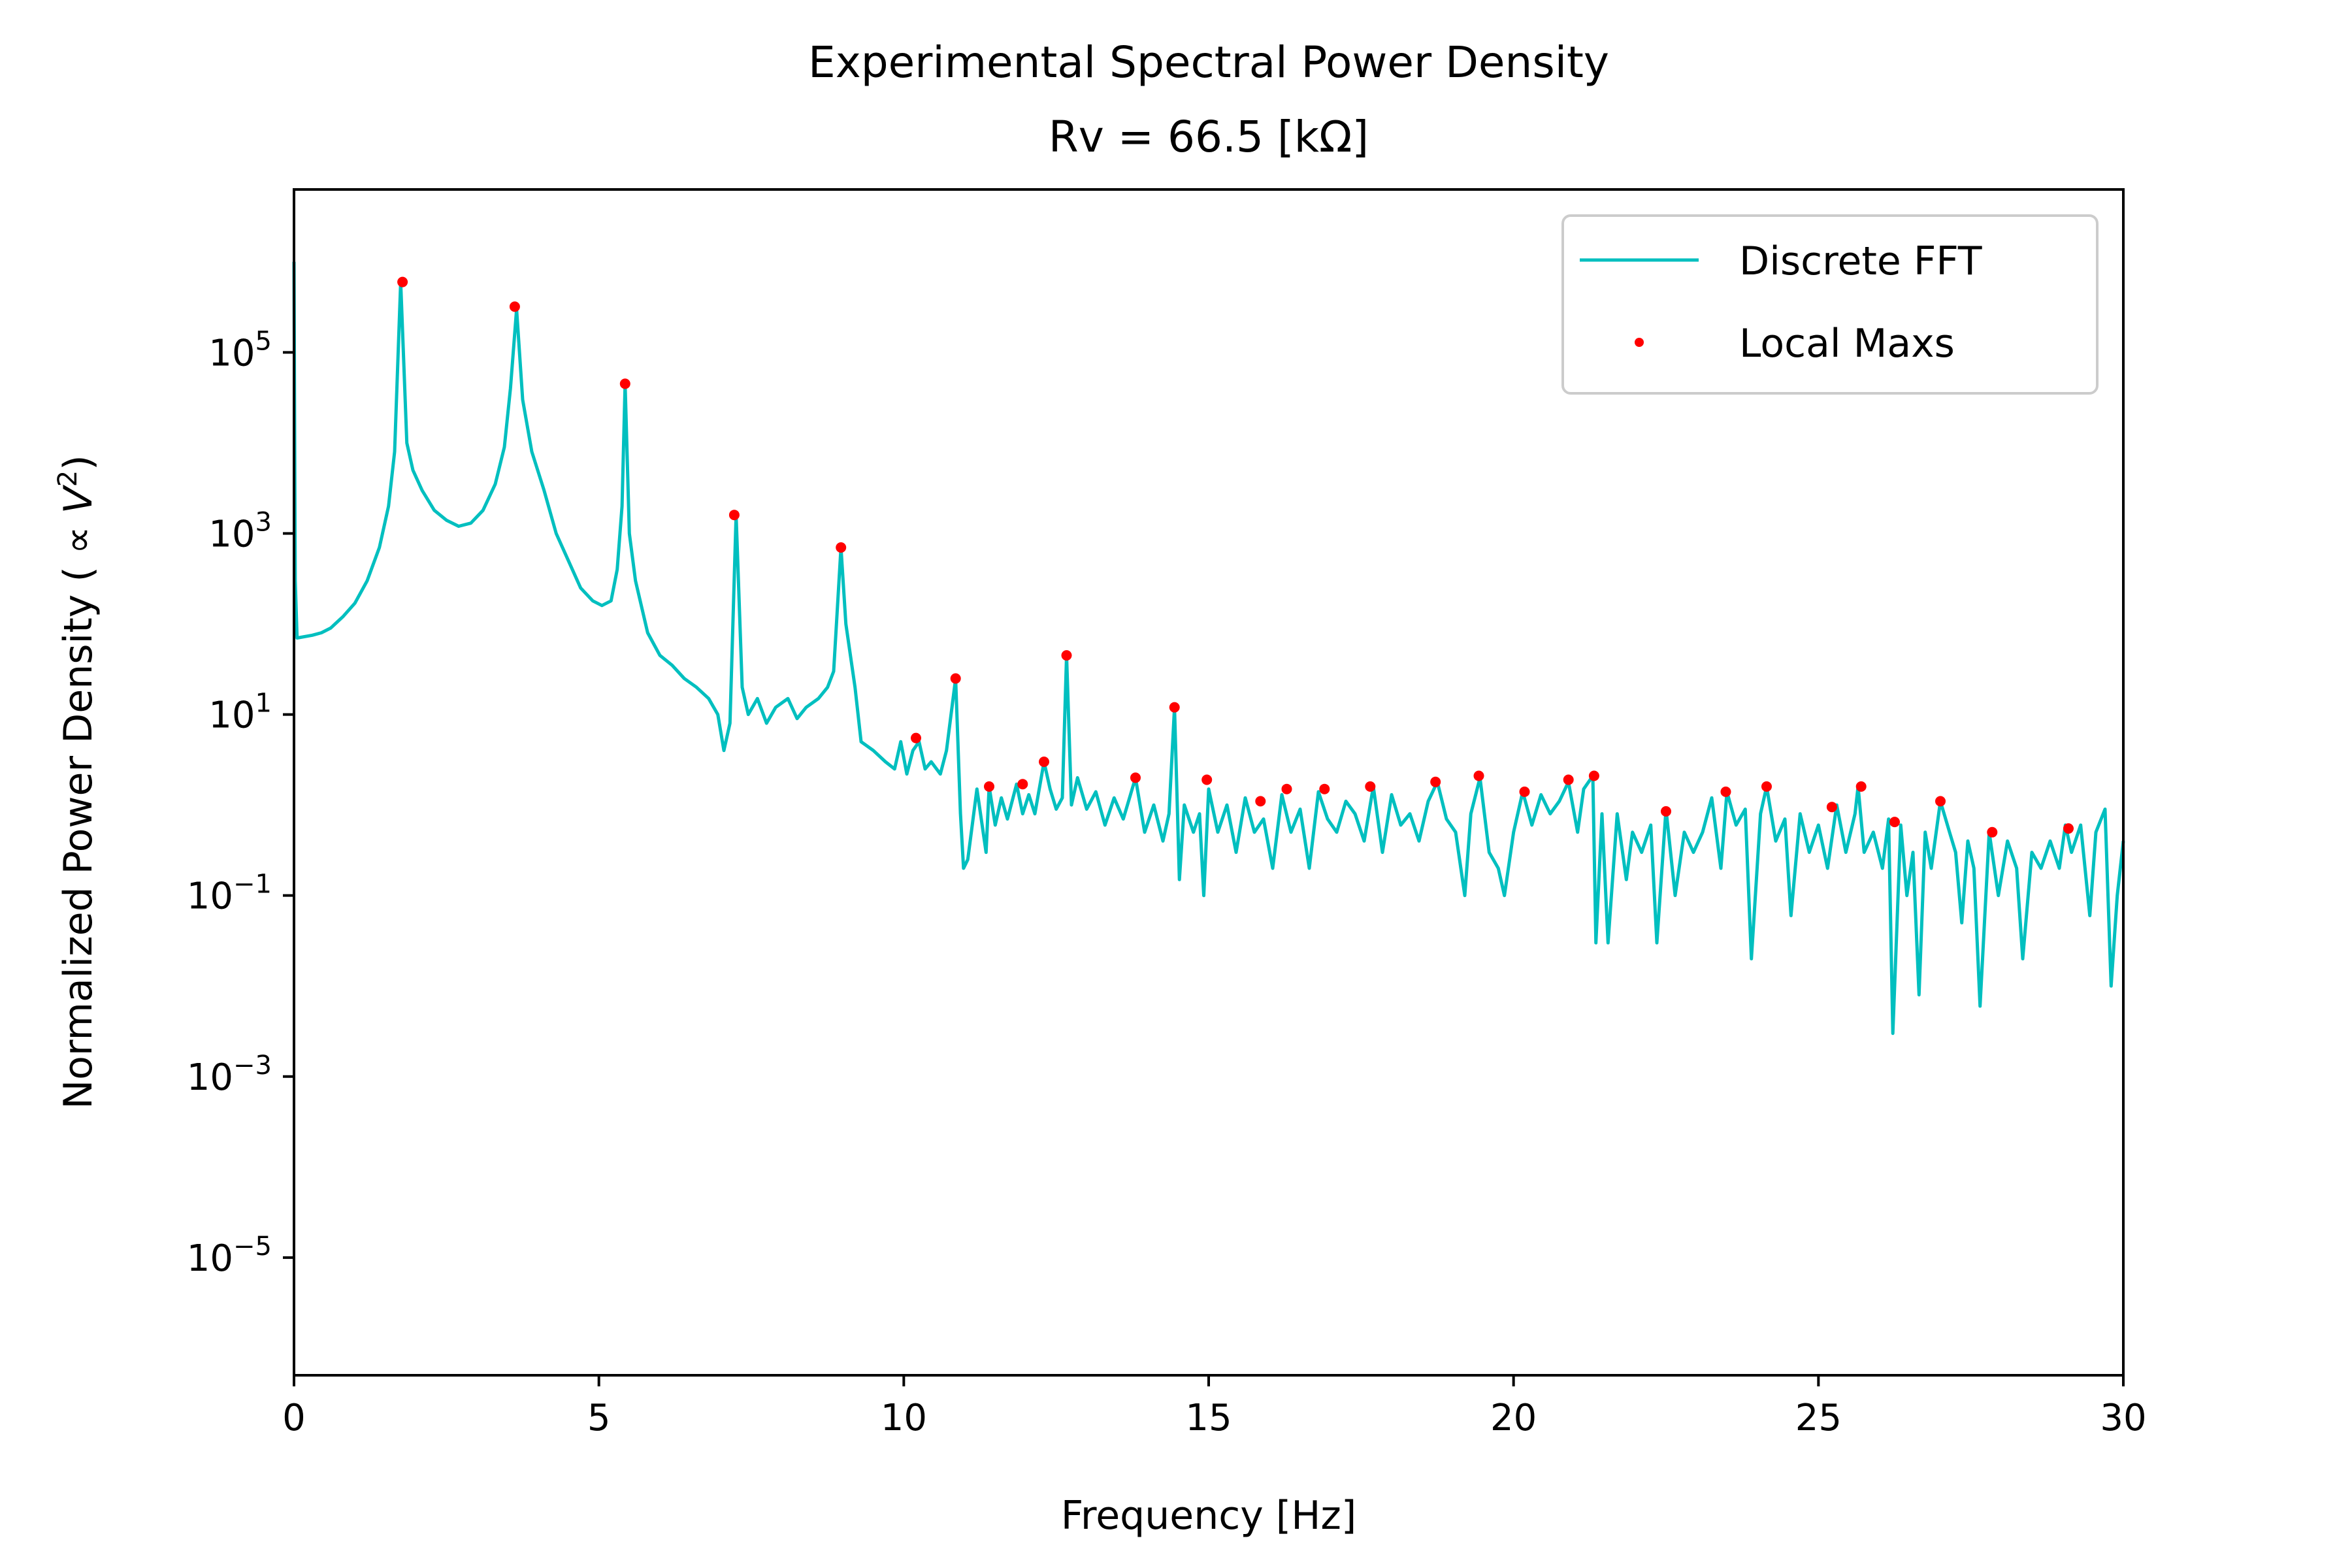 The height and width of the screenshot is (1568, 2352). What do you see at coordinates (904, 1418) in the screenshot?
I see `x-tick-label: 10` at bounding box center [904, 1418].